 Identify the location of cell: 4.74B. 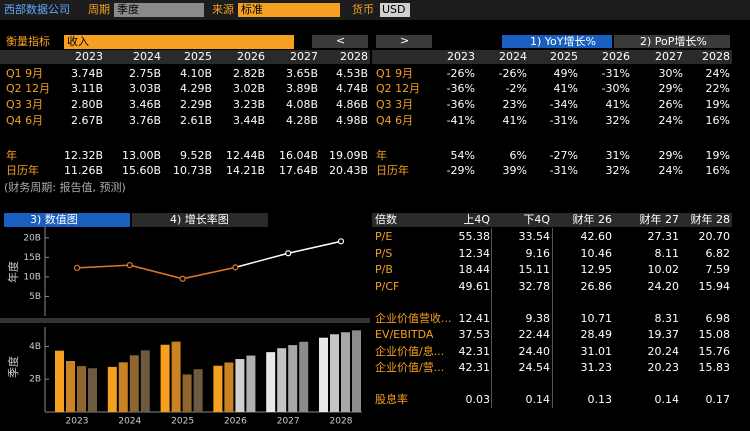
(351, 88).